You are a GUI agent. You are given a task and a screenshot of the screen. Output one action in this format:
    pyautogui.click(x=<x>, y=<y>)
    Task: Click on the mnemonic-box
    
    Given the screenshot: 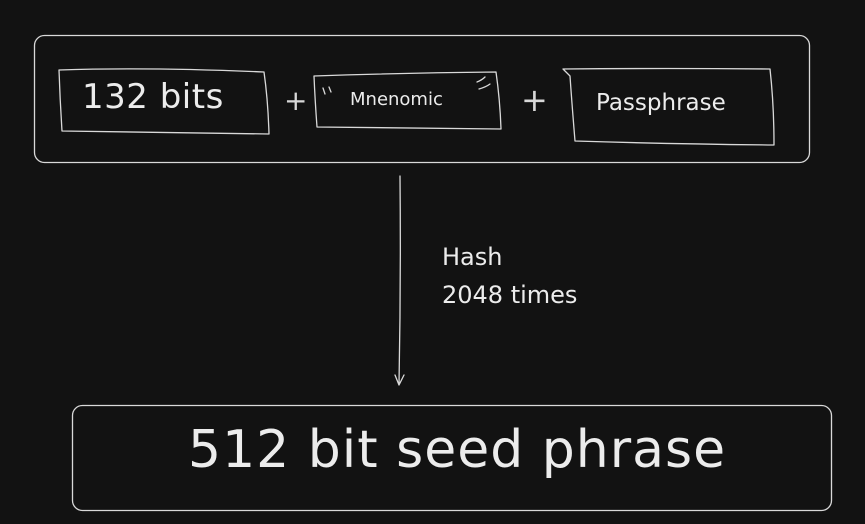 What is the action you would take?
    pyautogui.click(x=407, y=100)
    